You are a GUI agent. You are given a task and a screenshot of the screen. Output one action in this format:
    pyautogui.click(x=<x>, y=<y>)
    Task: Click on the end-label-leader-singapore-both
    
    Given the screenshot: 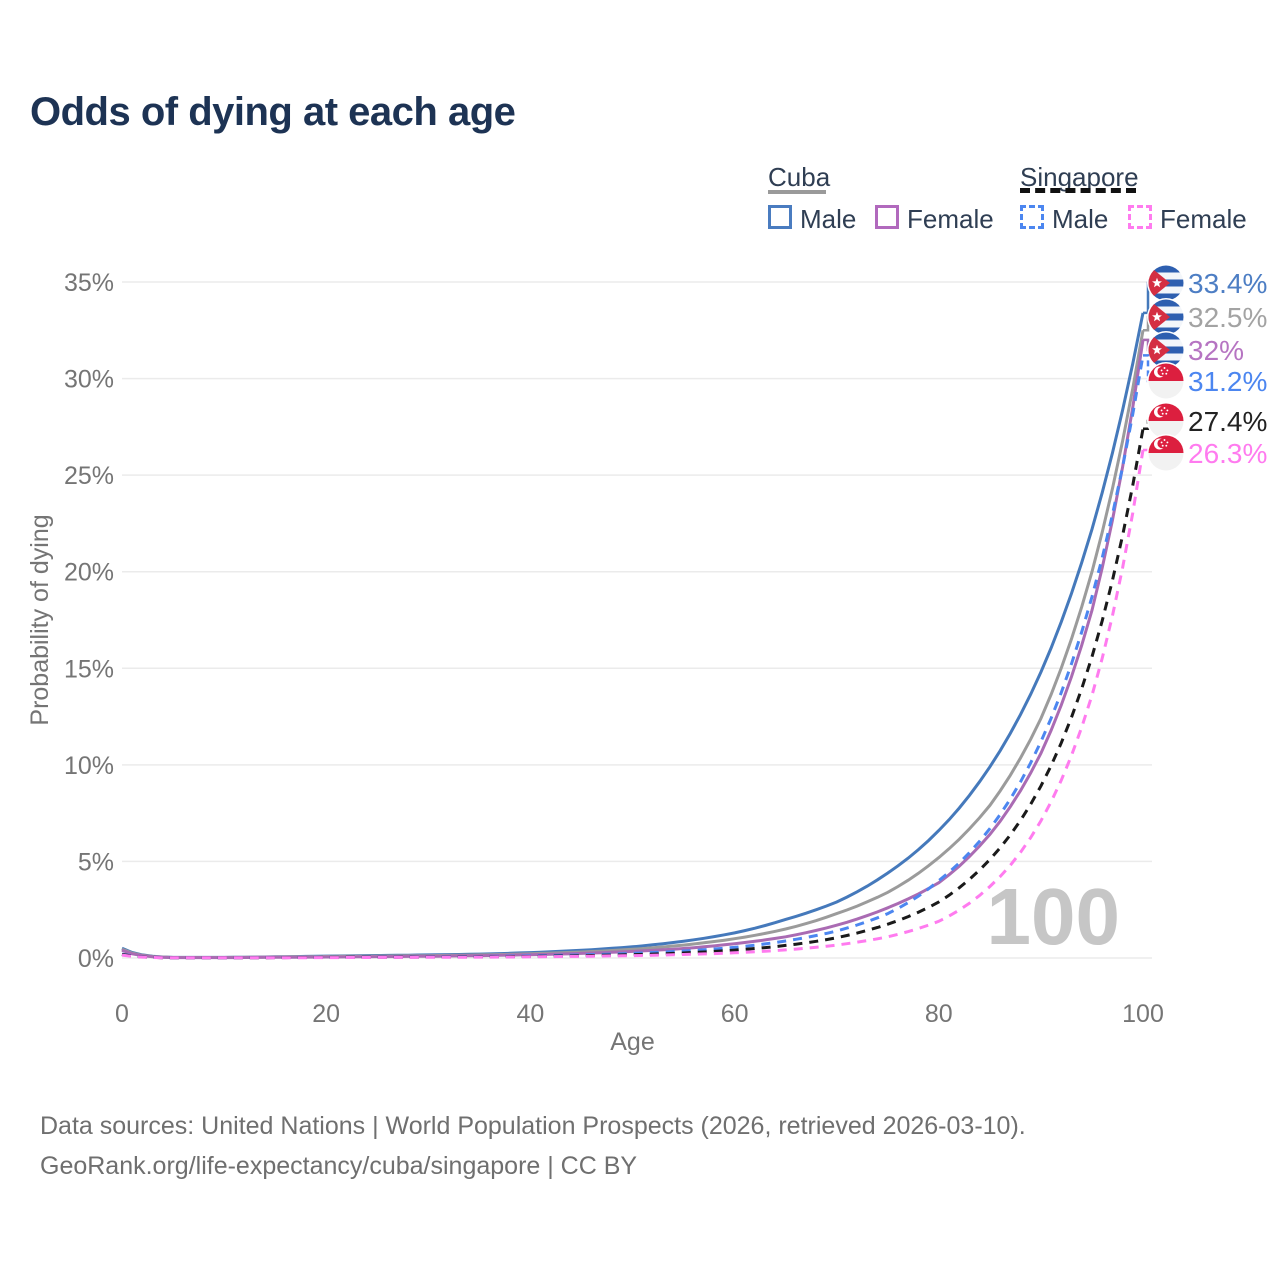 What is the action you would take?
    pyautogui.click(x=1149, y=425)
    